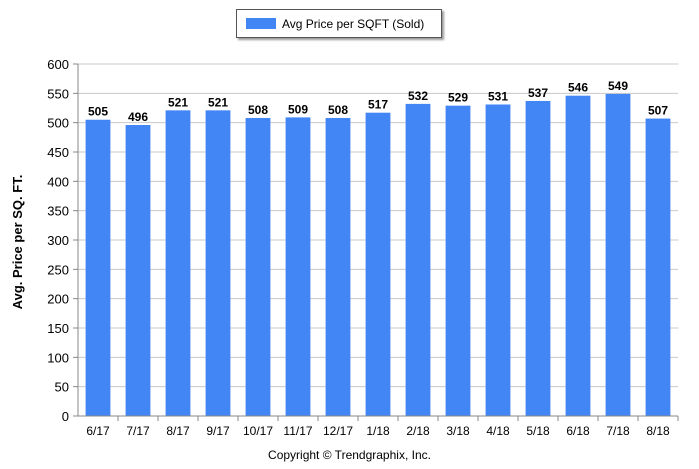 This screenshot has width=699, height=469. What do you see at coordinates (138, 431) in the screenshot?
I see `x-tick-label: 7/17` at bounding box center [138, 431].